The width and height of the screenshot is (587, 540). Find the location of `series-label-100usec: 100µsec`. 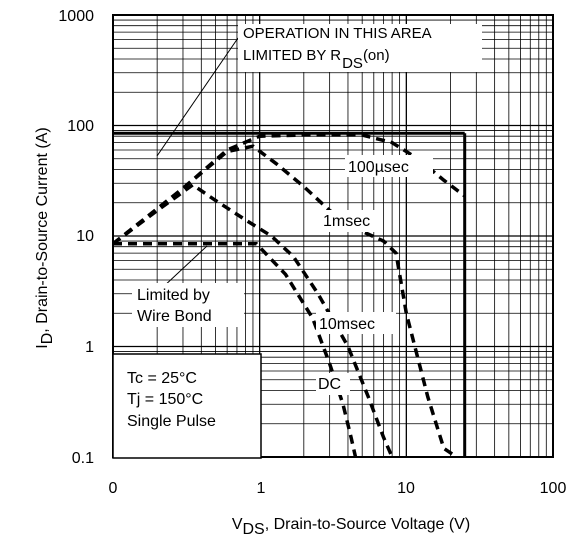

series-label-100usec: 100µsec is located at coordinates (378, 167).